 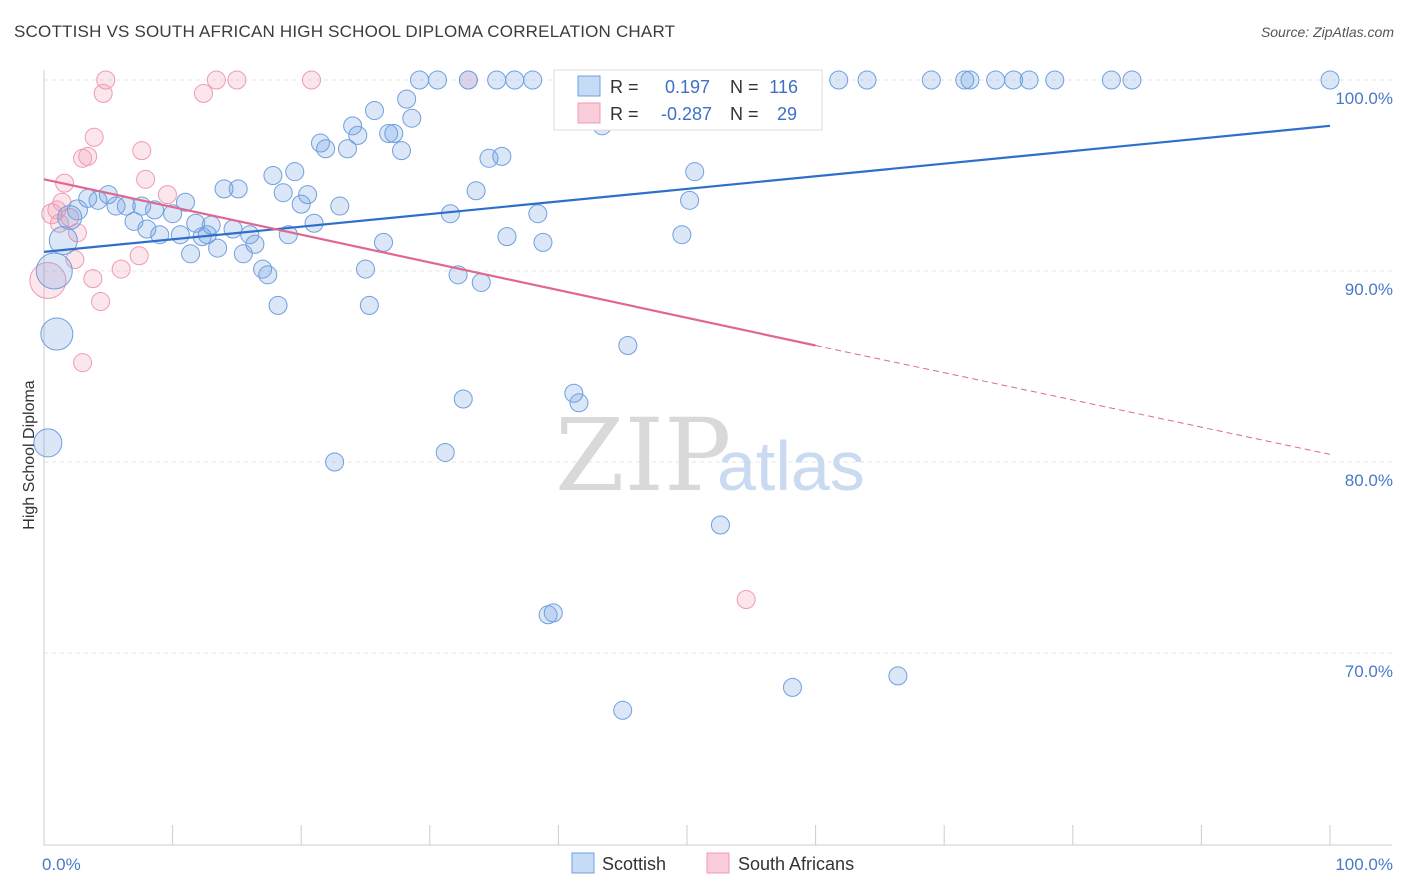 I want to click on legend-r-value-2: -0.287, so click(x=686, y=114).